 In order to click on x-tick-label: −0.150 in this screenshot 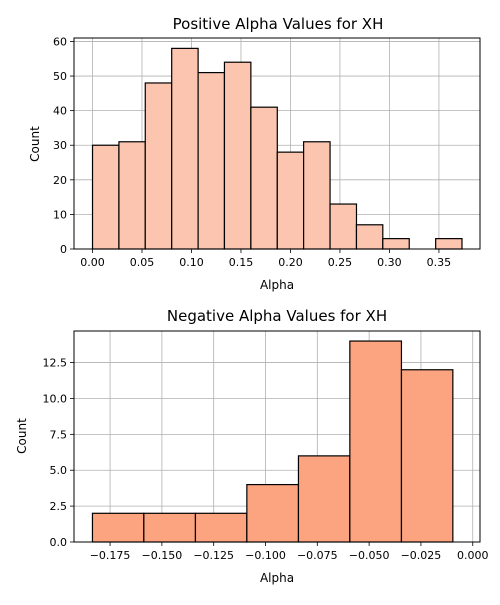, I will do `click(162, 555)`.